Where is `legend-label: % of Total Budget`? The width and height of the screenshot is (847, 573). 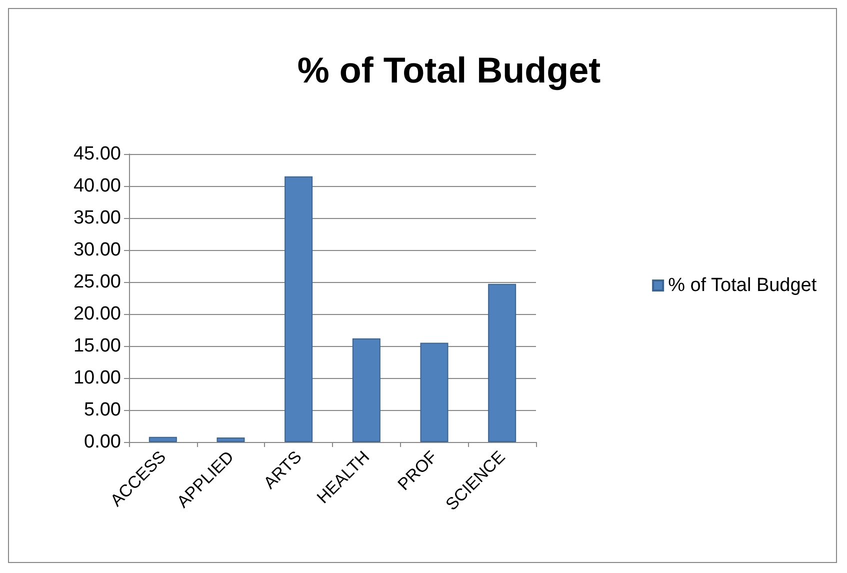 legend-label: % of Total Budget is located at coordinates (743, 285).